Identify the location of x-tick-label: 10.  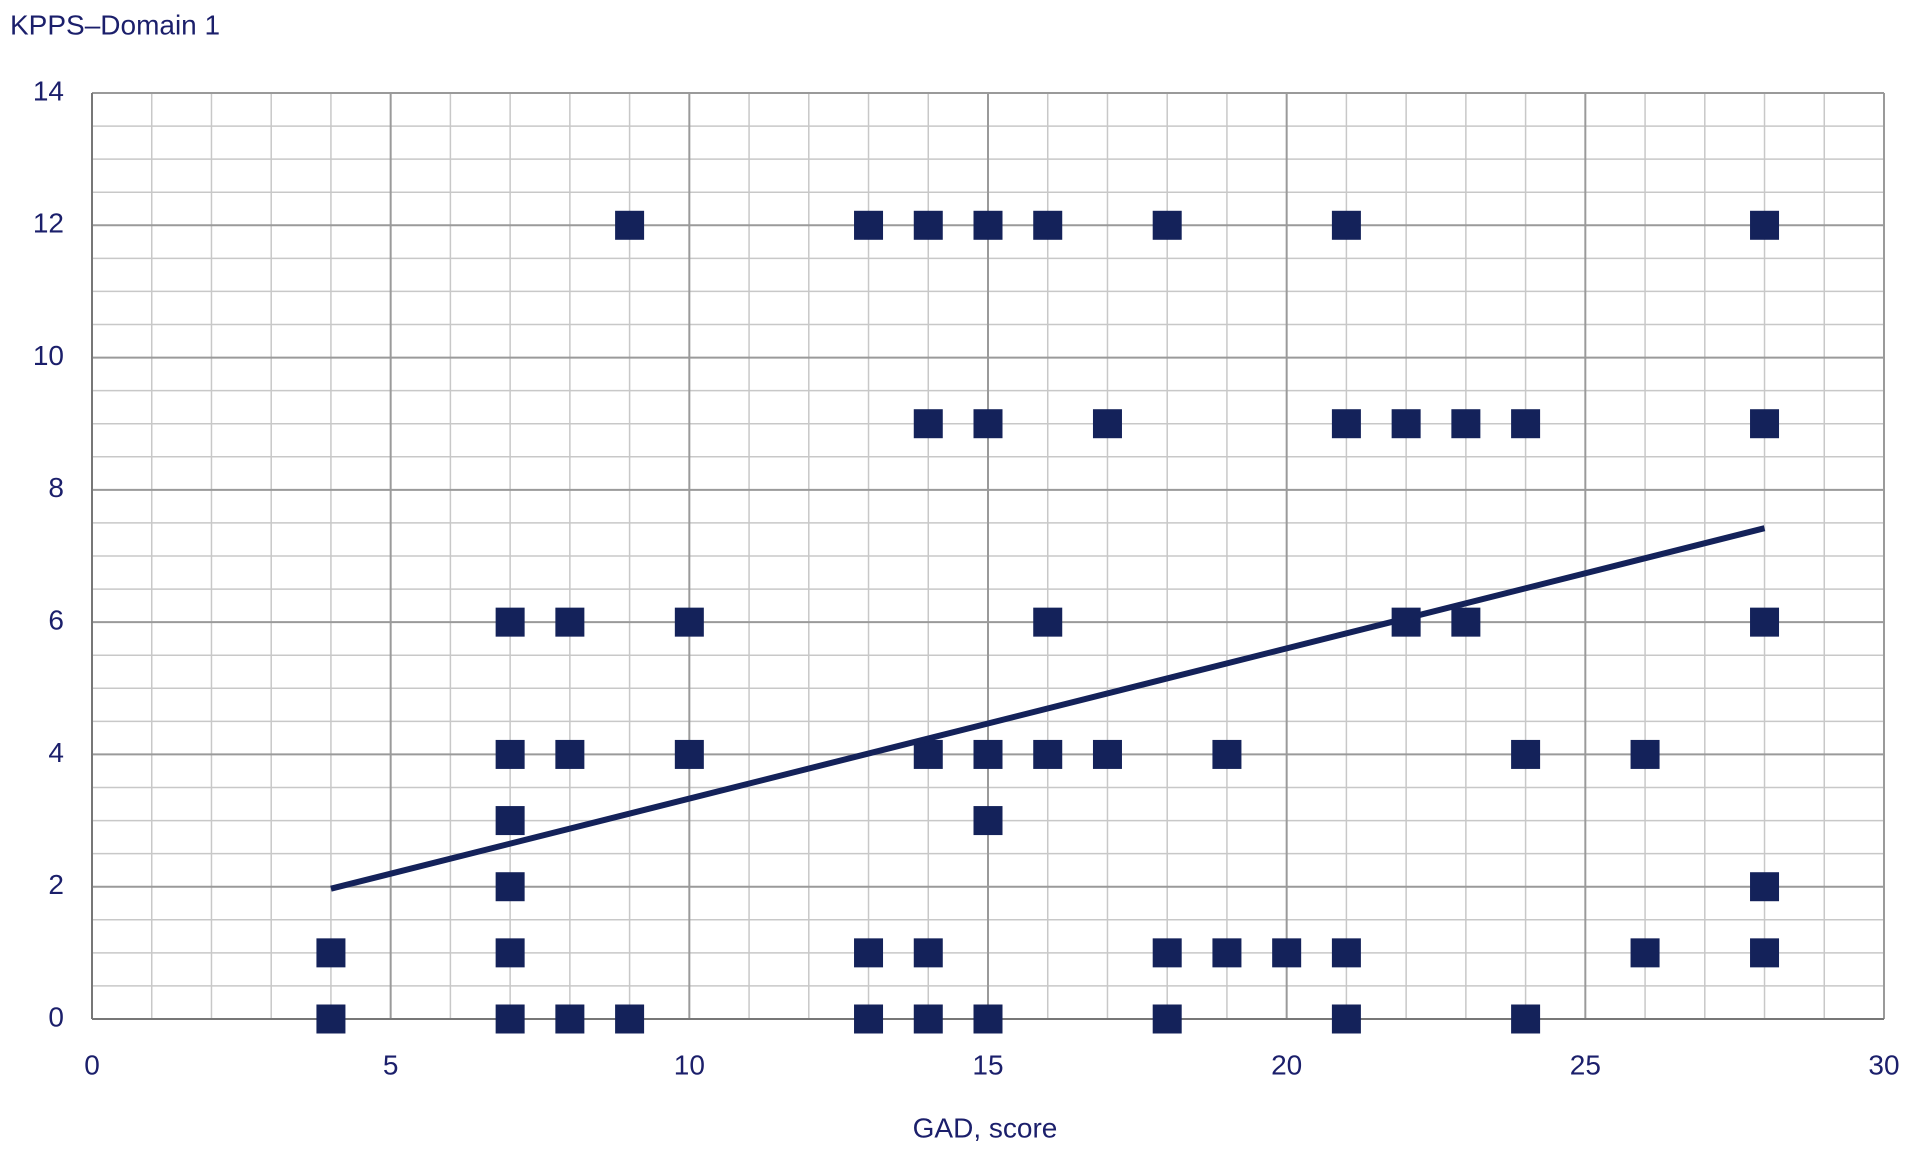
(689, 1064).